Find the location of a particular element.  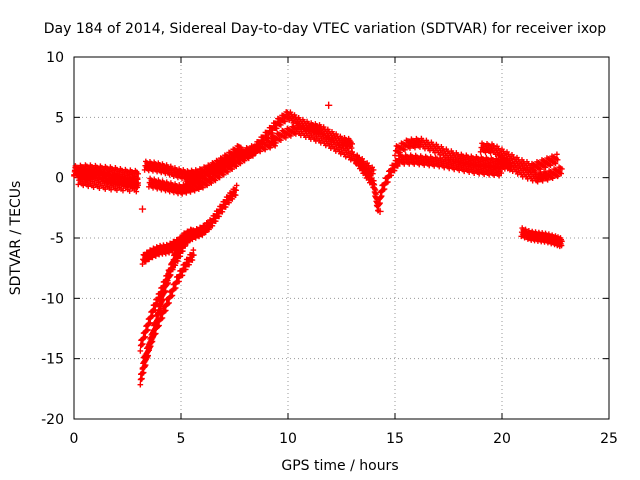

x-tick-label: 10 is located at coordinates (288, 439).